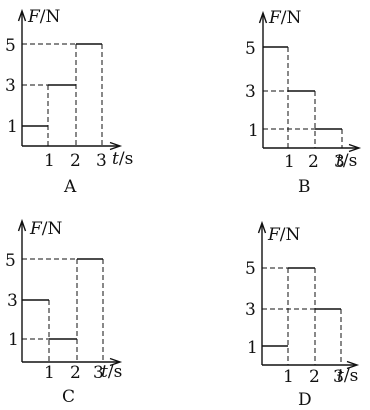  Describe the element at coordinates (313, 162) in the screenshot. I see `graph-b-x-tick-2: 2` at that location.